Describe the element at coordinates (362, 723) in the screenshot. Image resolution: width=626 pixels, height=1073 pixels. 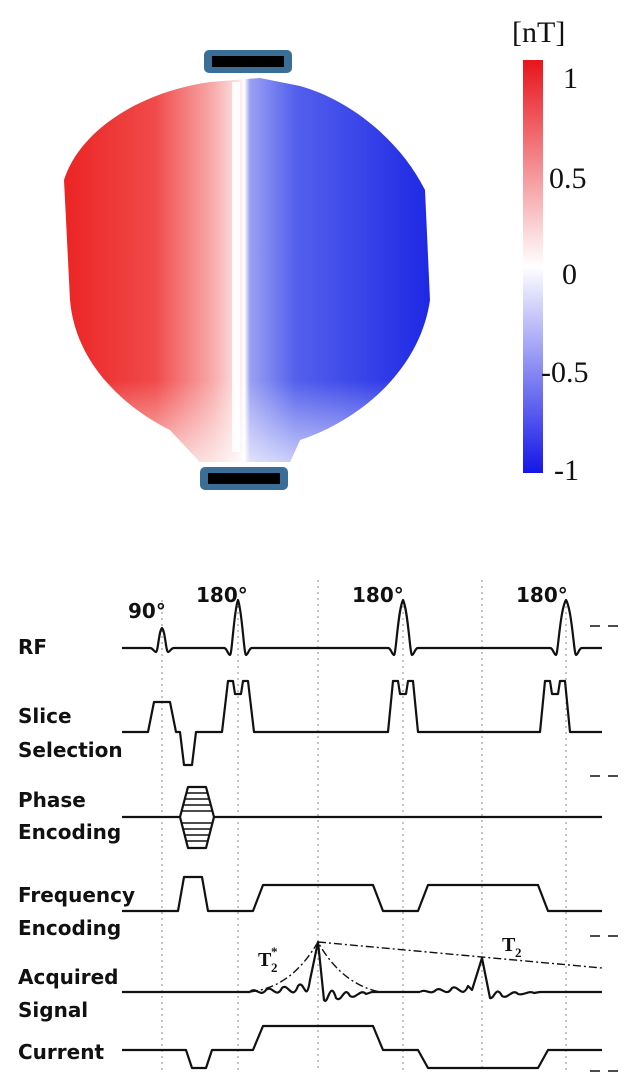
I see `slice-selection-waveform` at that location.